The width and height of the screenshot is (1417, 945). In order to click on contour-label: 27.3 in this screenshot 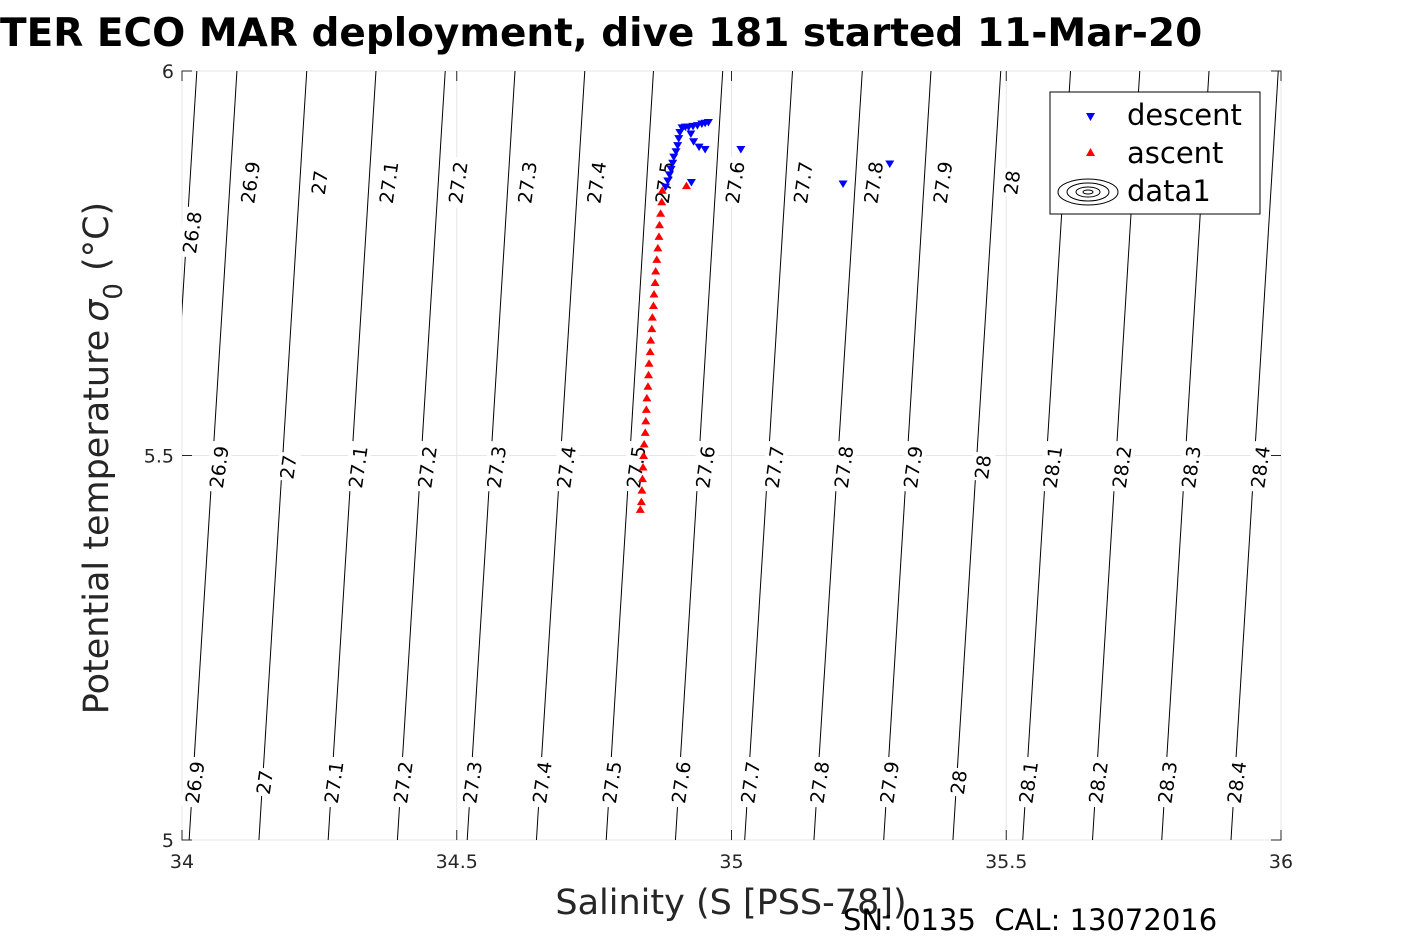, I will do `click(472, 782)`.